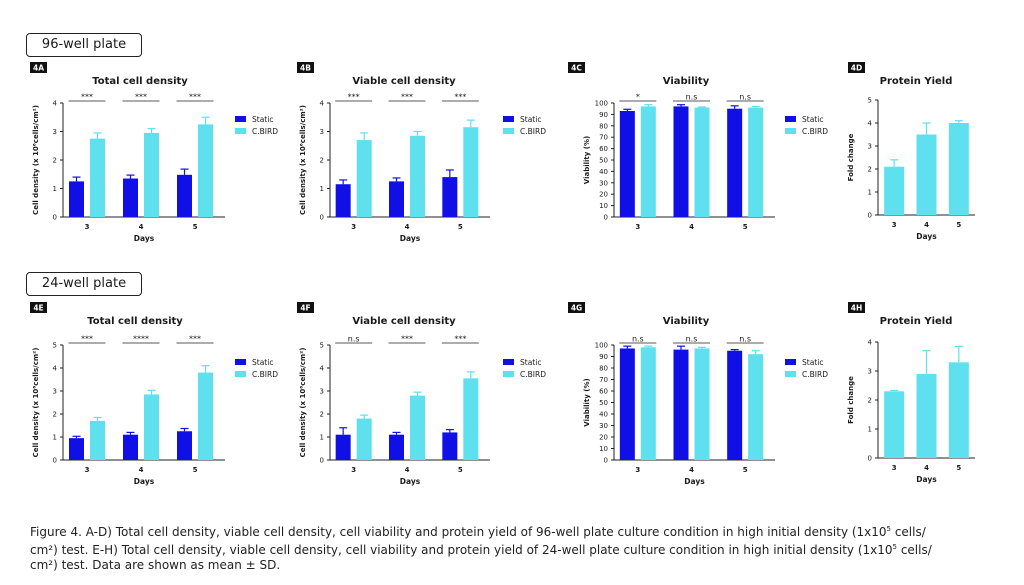  Describe the element at coordinates (407, 227) in the screenshot. I see `x-tick-label: 4` at that location.